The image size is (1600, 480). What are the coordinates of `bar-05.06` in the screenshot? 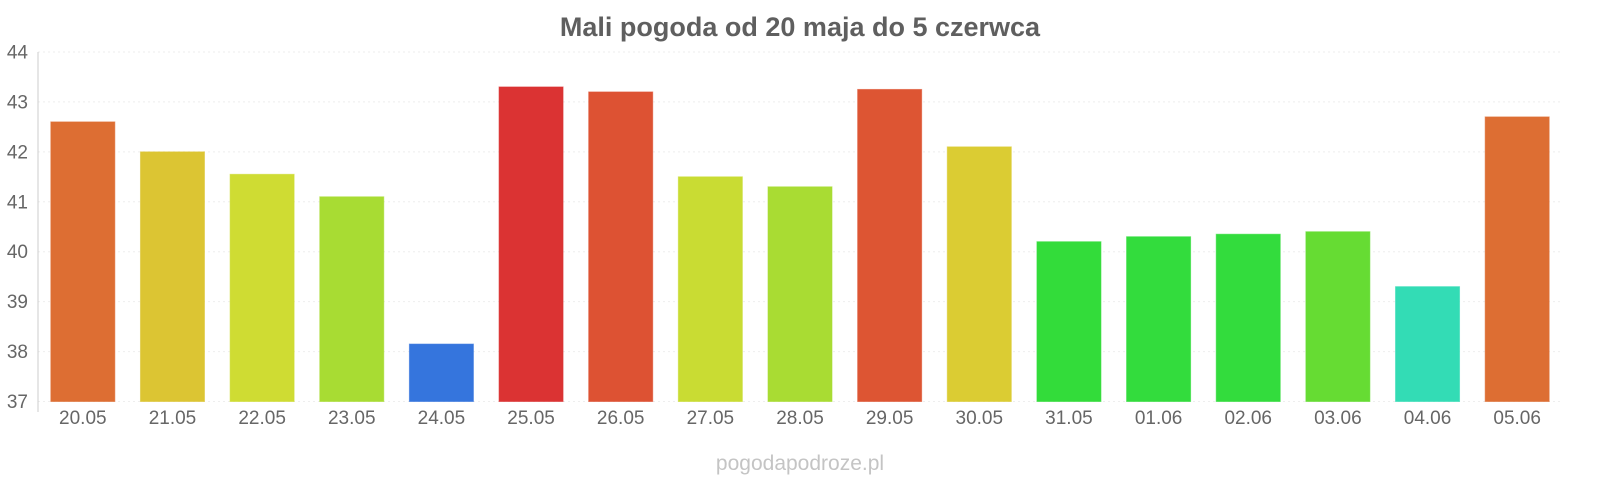 It's located at (1517, 259).